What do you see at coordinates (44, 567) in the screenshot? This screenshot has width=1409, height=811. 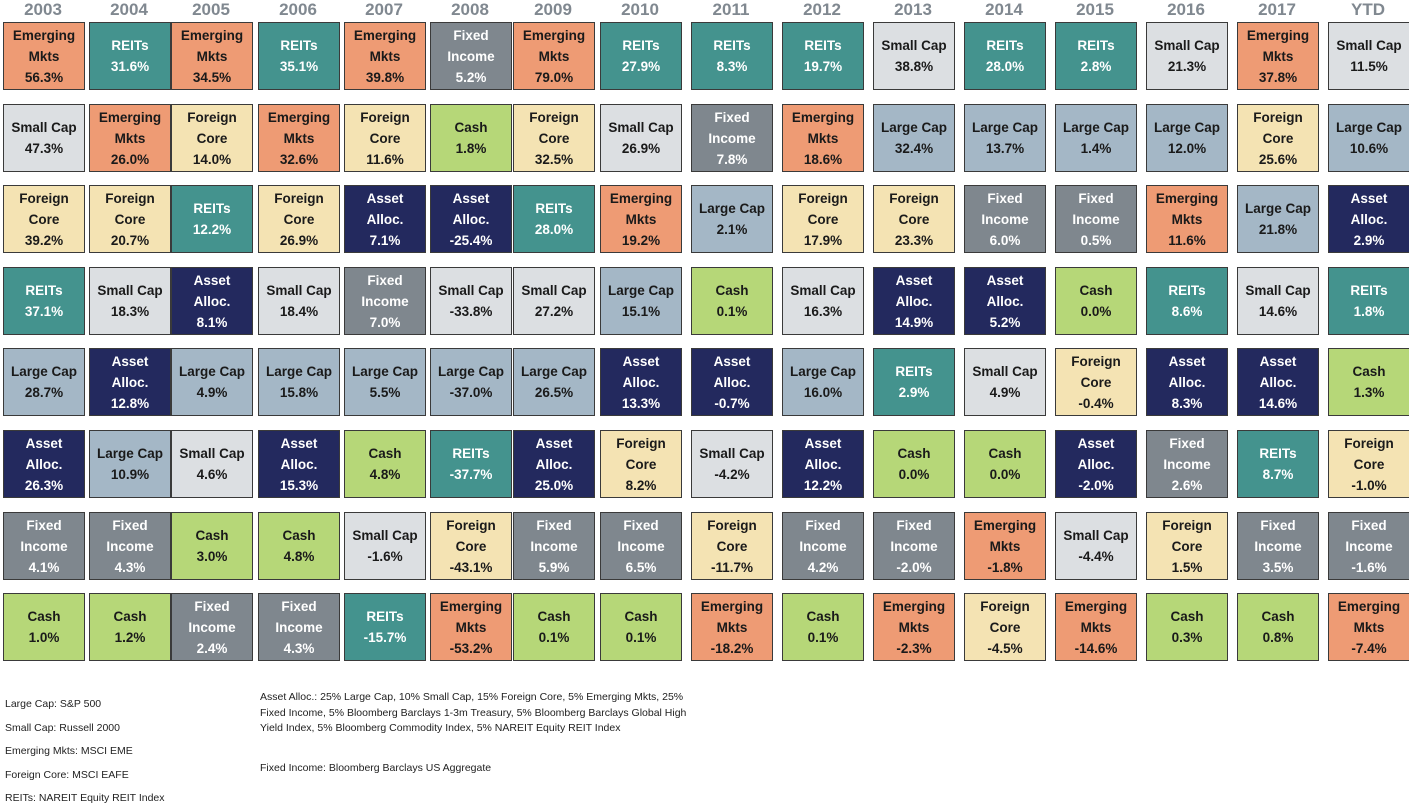 I see `tile-return-value: 4.1%` at bounding box center [44, 567].